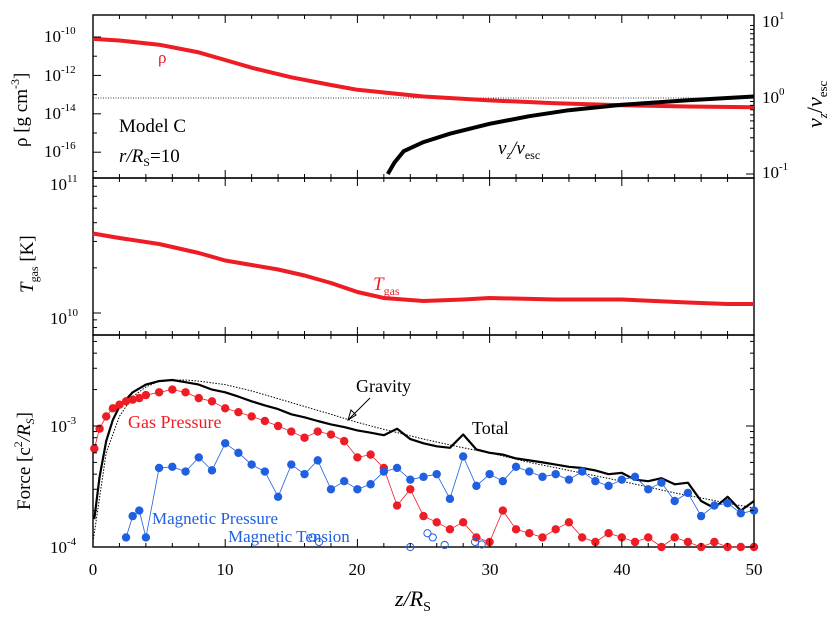  What do you see at coordinates (412, 600) in the screenshot?
I see `x-axis-label: z/RS` at bounding box center [412, 600].